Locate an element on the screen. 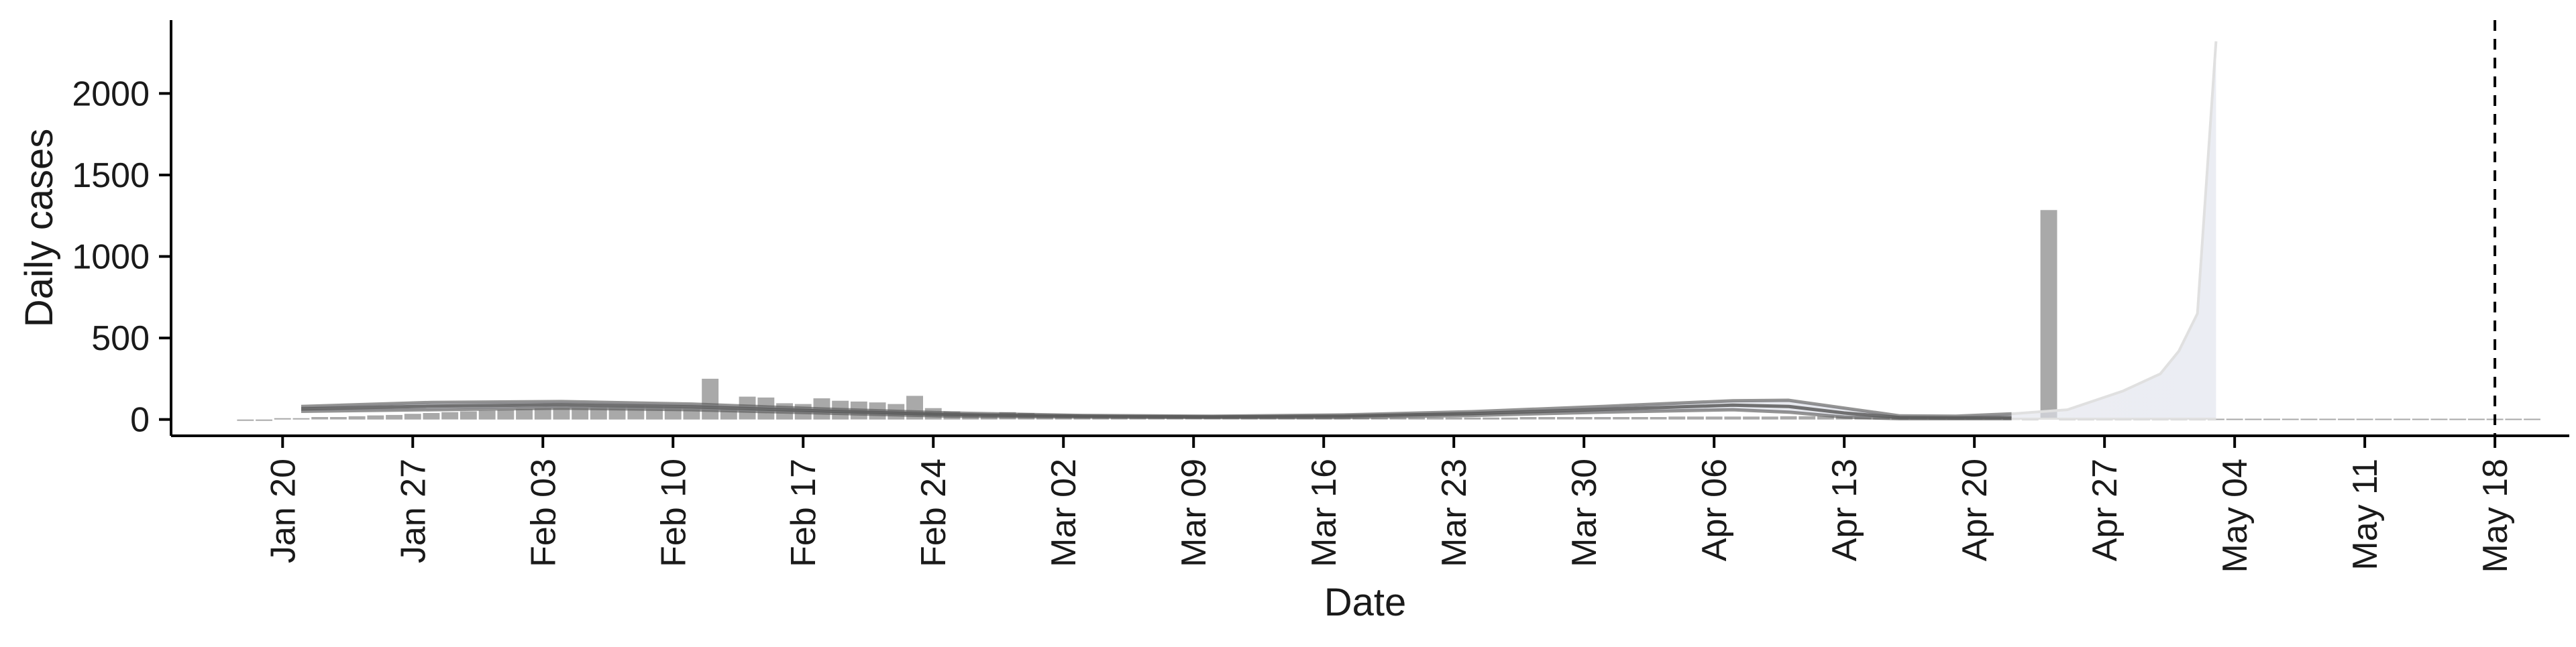  forecast-band is located at coordinates (2113, 230).